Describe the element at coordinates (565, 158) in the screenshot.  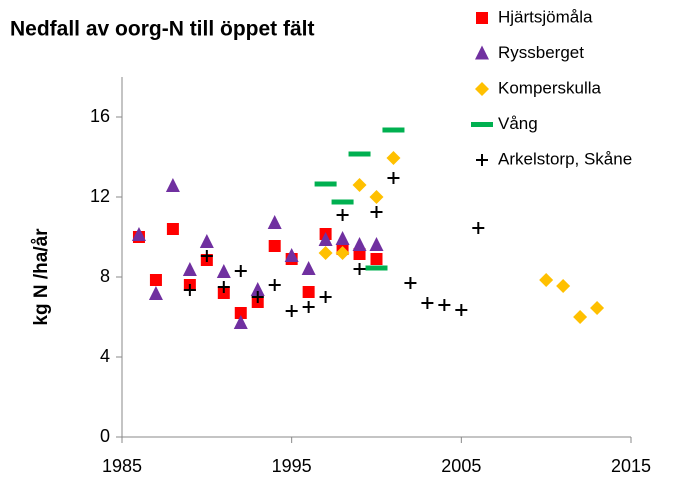
I see `legend-label: Arkelstorp, Skåne` at that location.